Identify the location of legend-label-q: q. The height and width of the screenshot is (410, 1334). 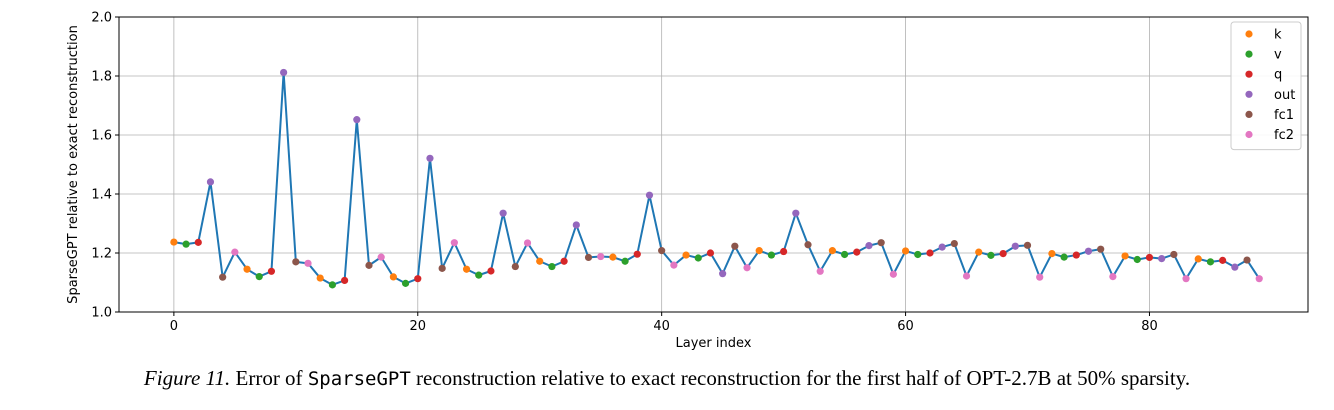
(1278, 75).